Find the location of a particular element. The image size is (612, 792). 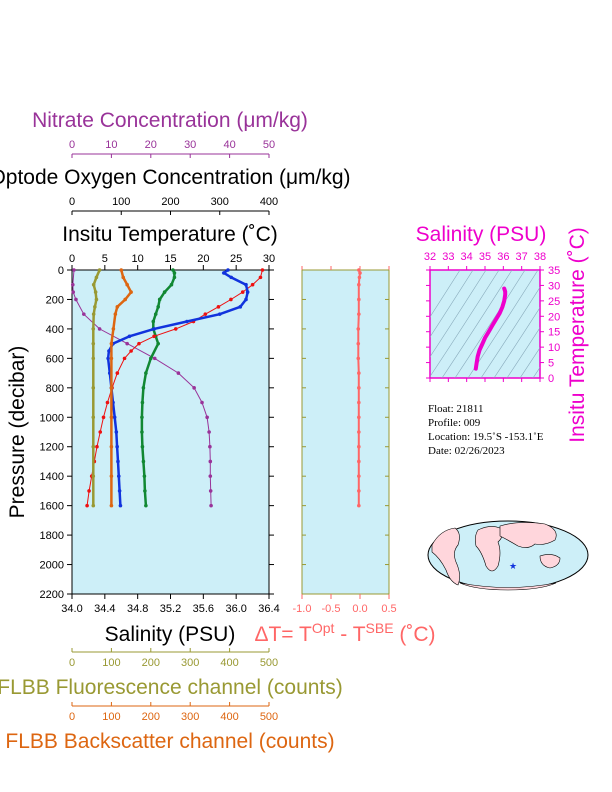

salinity-tick-label: 34.4 is located at coordinates (104, 609).